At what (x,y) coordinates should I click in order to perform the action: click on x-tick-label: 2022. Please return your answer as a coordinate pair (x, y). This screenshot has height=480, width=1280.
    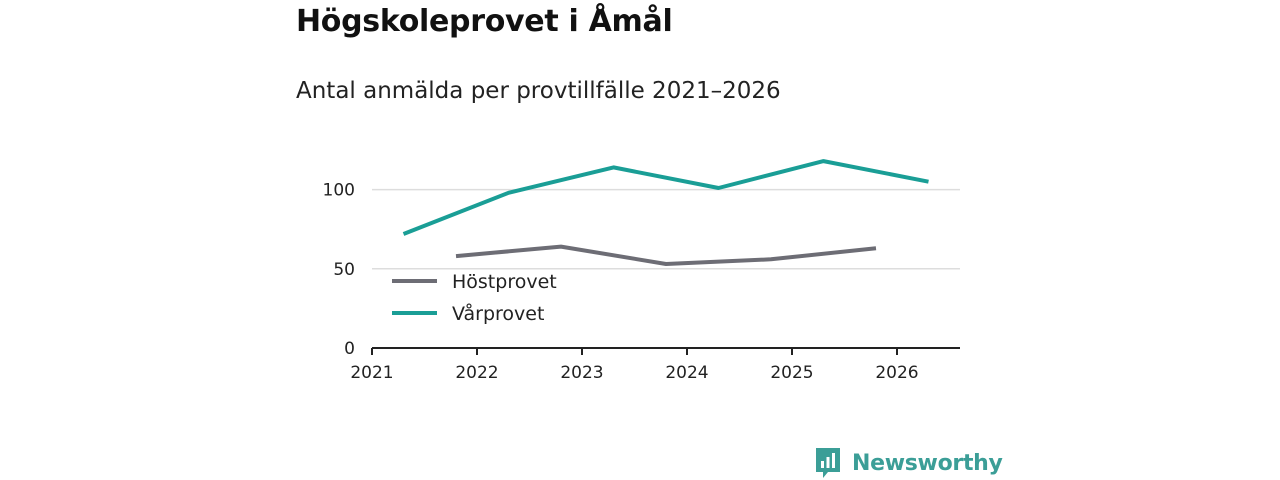
    Looking at the image, I should click on (476, 373).